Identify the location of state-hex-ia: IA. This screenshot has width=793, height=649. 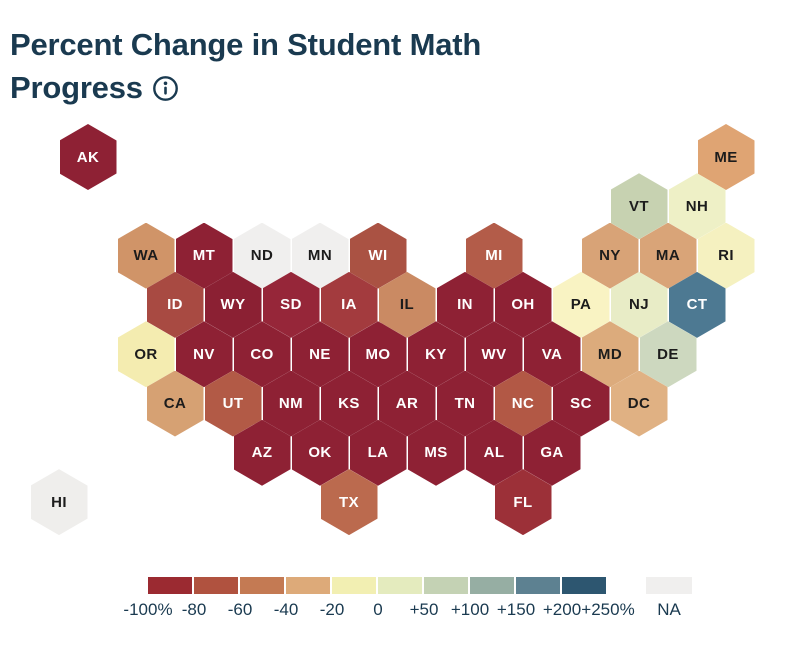
(349, 304).